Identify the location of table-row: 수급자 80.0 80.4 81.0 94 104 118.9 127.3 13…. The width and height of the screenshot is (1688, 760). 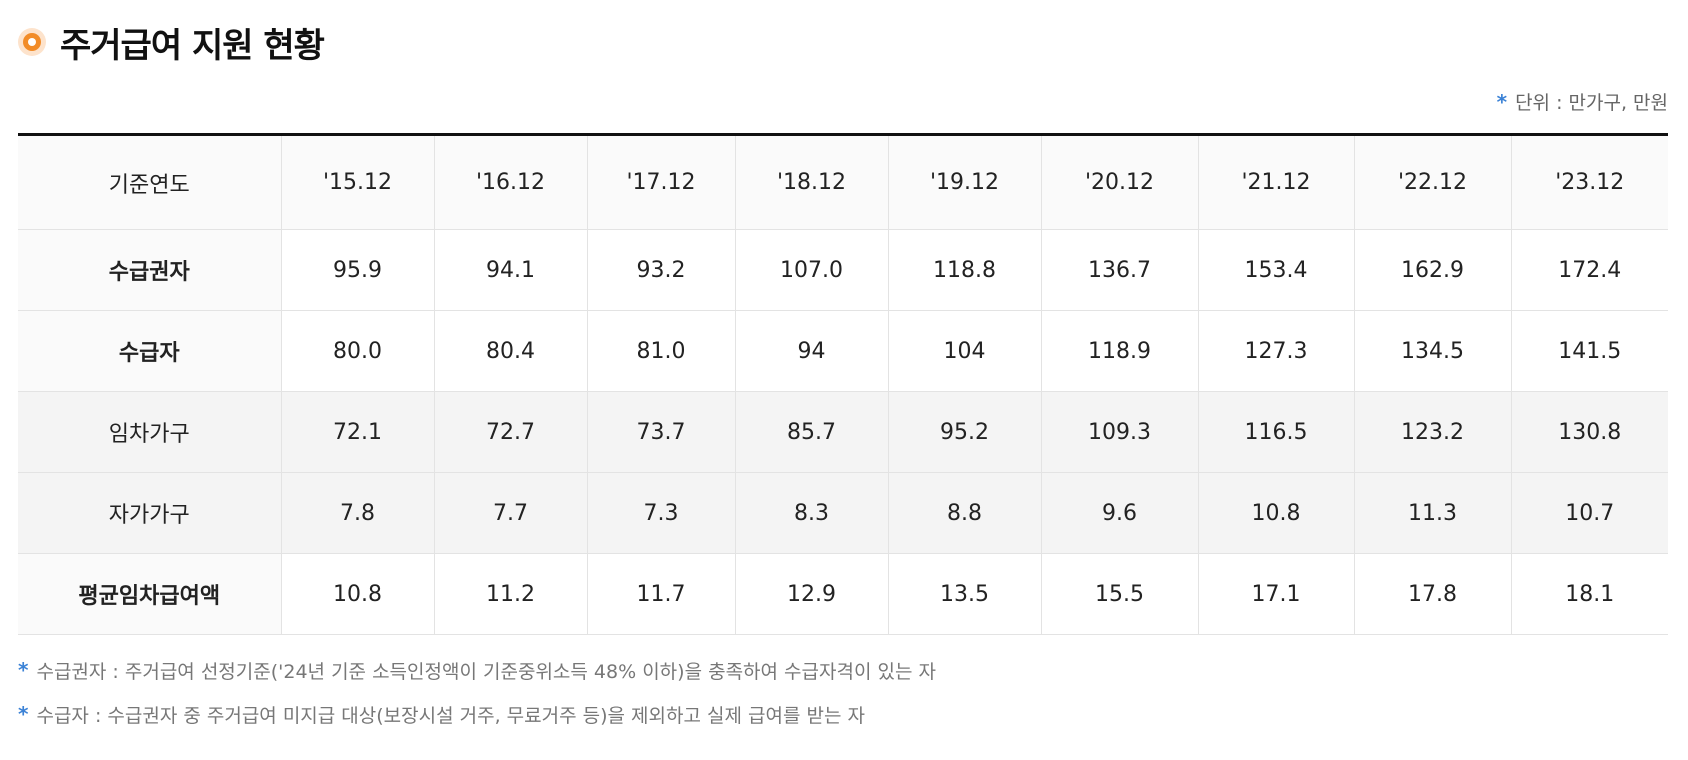
(843, 351).